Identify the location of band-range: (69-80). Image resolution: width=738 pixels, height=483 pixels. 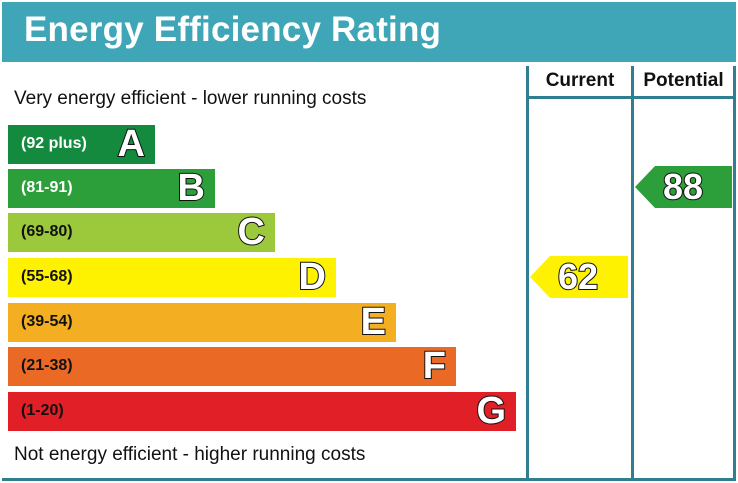
(47, 231).